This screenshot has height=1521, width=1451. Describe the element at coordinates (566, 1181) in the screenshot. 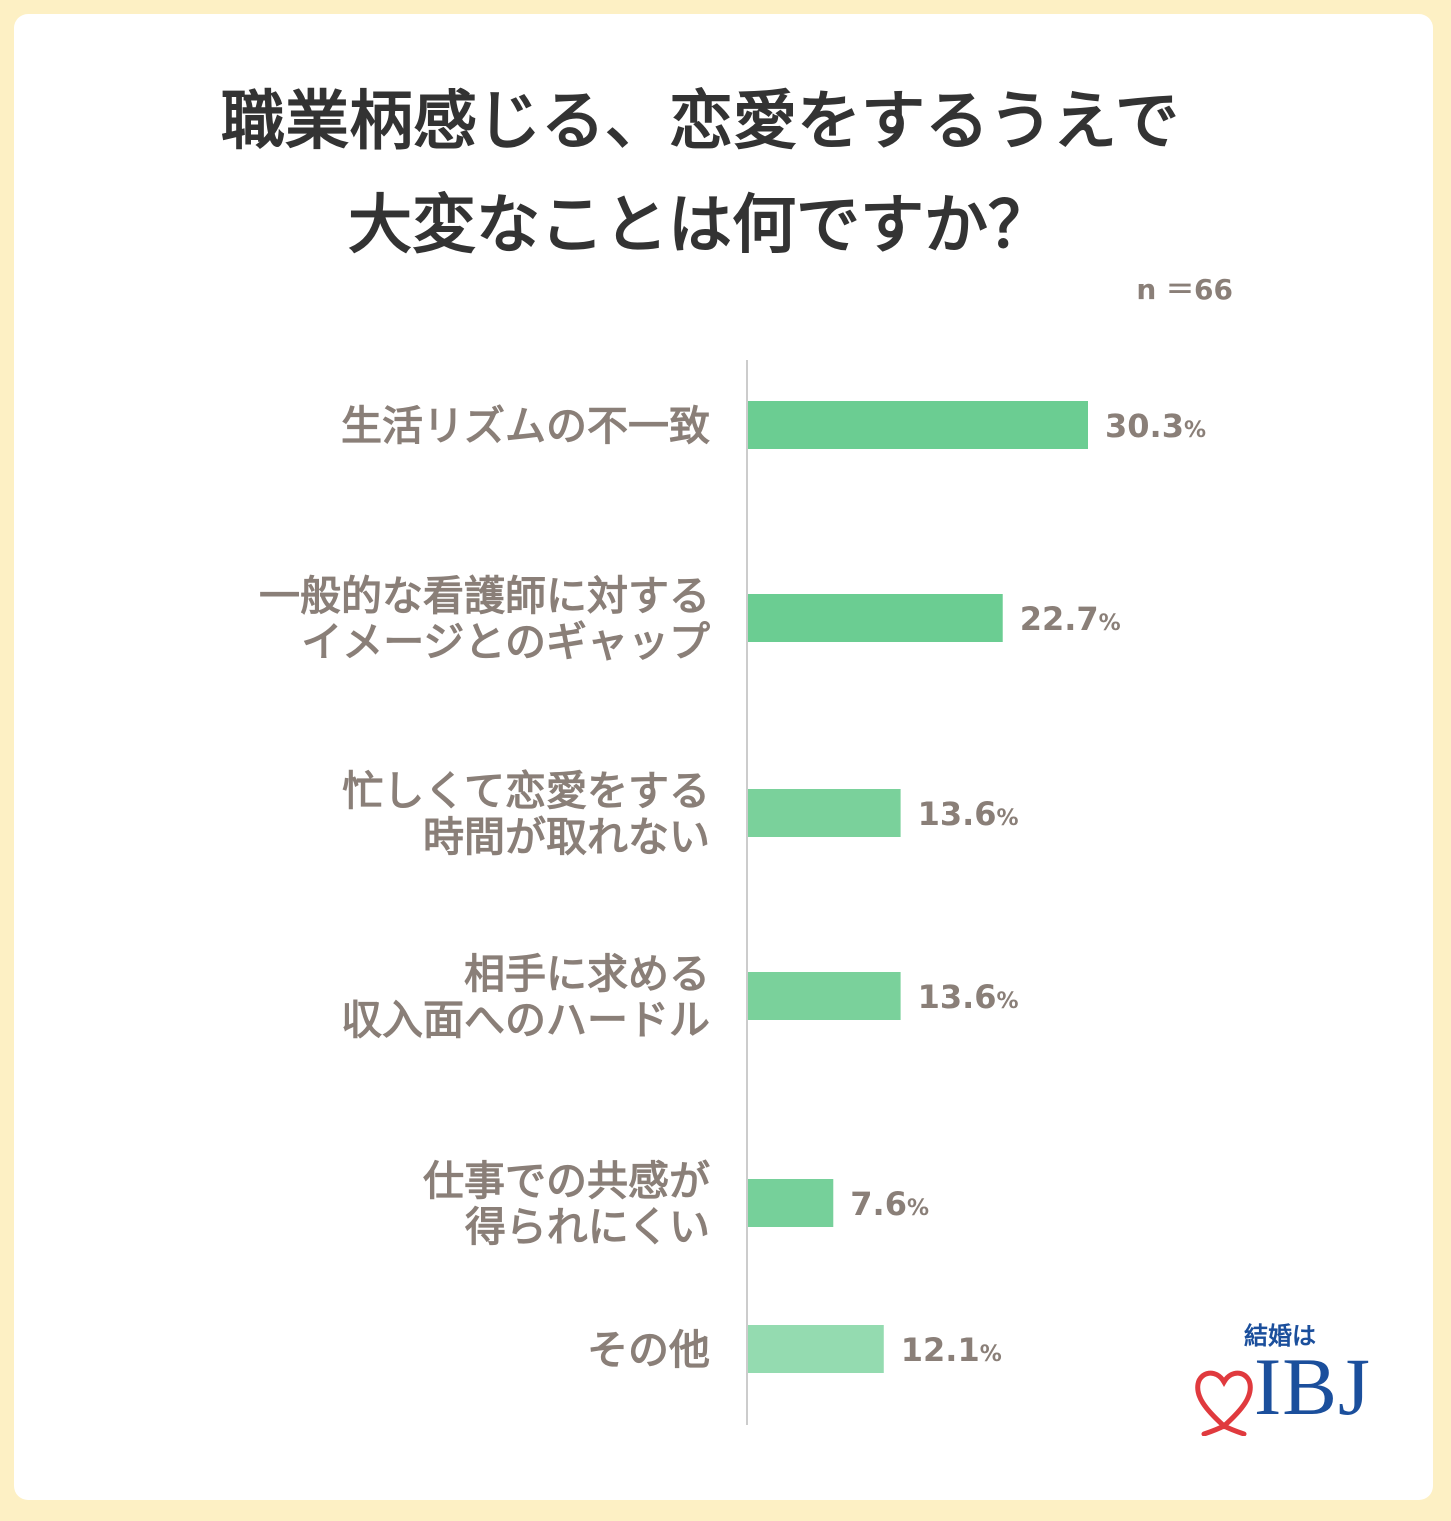

I see `category-label: 仕事での共感が` at that location.